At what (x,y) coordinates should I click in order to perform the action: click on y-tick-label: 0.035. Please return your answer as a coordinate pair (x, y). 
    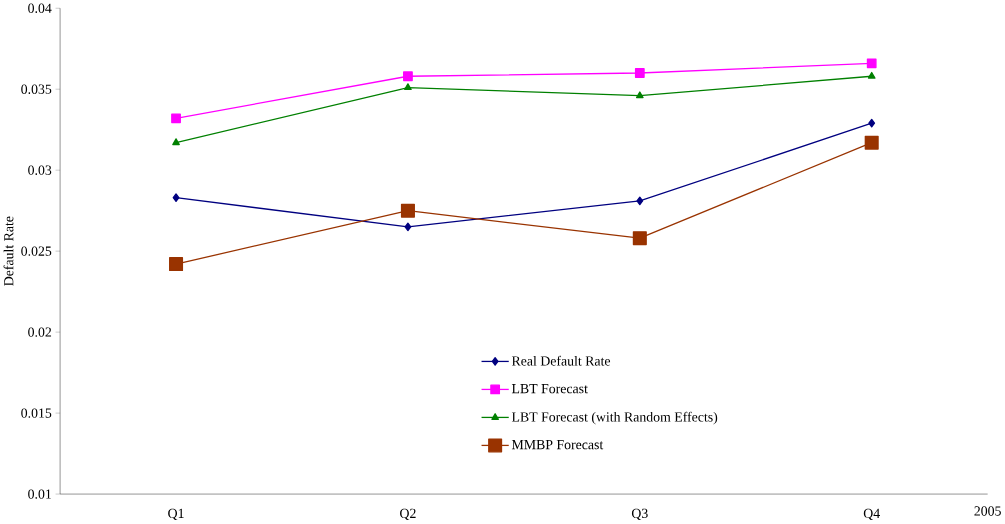
    Looking at the image, I should click on (36, 89).